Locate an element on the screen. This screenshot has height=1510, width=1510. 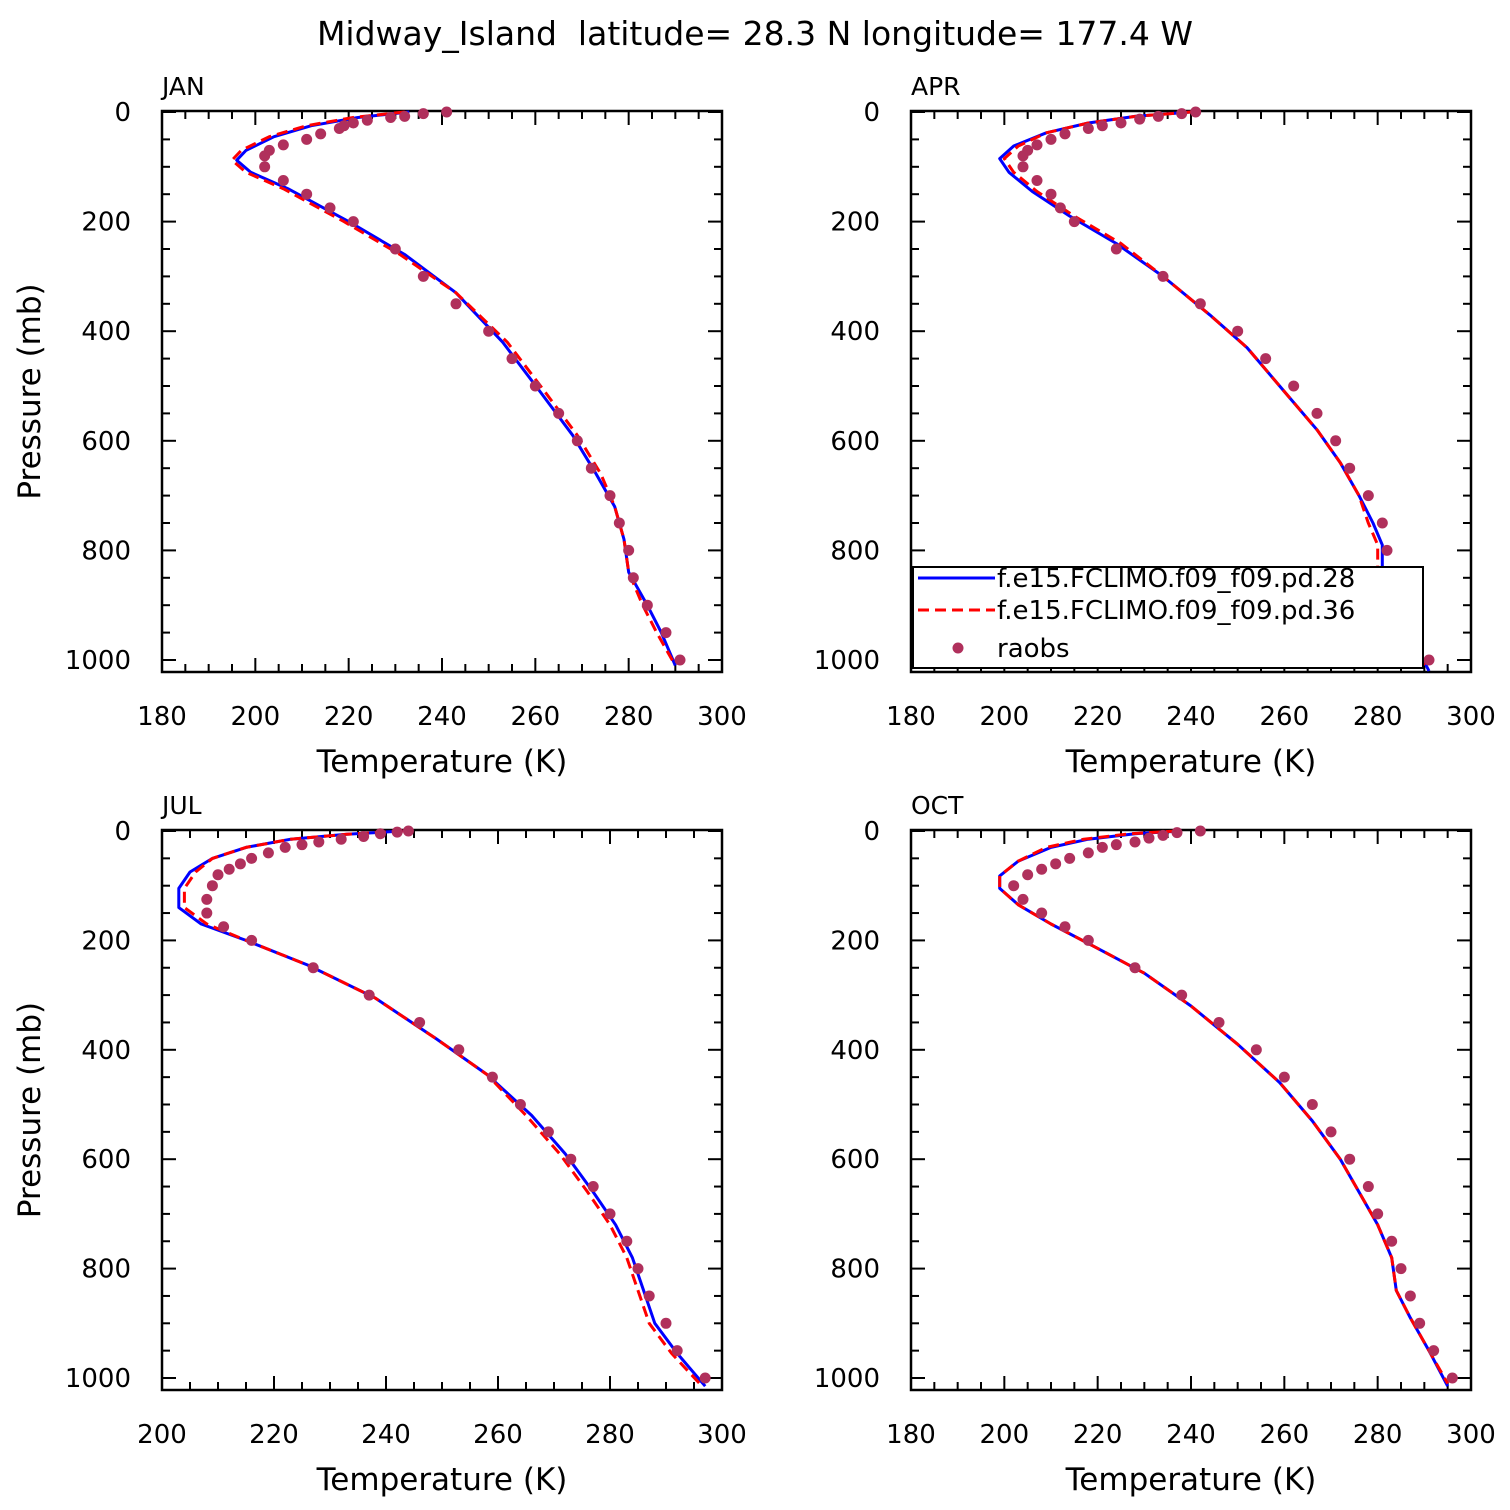
legend-label: raobs is located at coordinates (1033, 649).